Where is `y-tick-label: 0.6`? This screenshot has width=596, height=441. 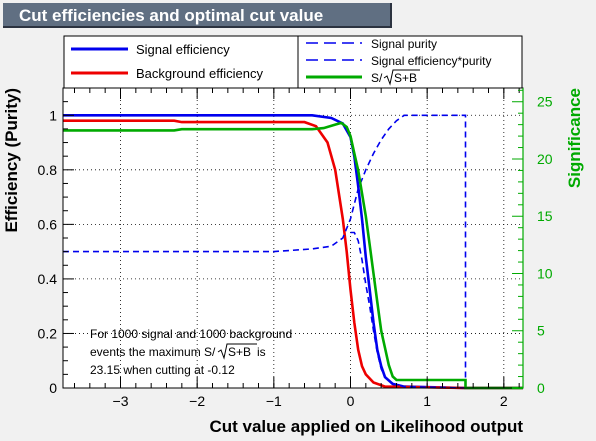 y-tick-label: 0.6 is located at coordinates (48, 224).